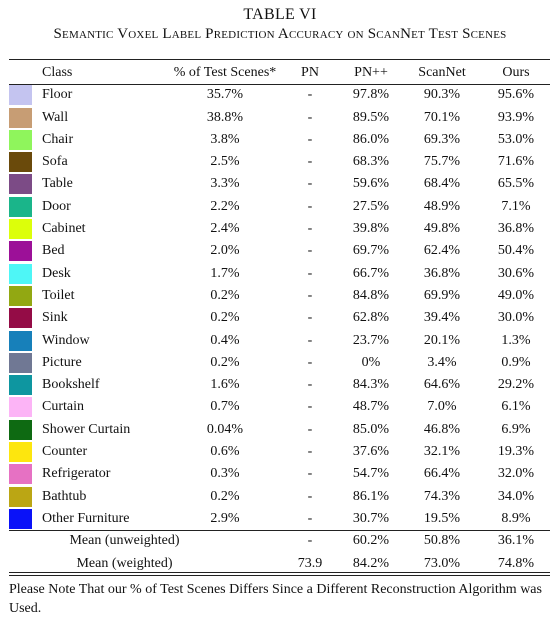 The height and width of the screenshot is (623, 560). Describe the element at coordinates (371, 362) in the screenshot. I see `pnpp-value: 0%` at that location.